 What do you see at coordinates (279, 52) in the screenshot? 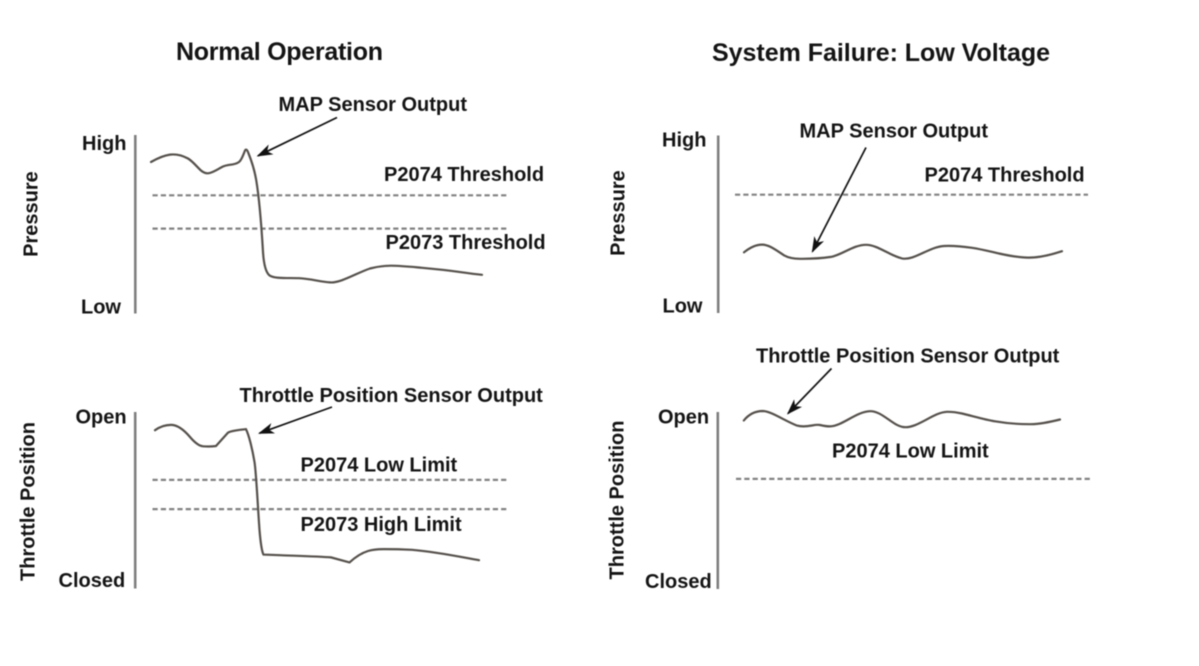
I see `svg-text: Normal Operation` at bounding box center [279, 52].